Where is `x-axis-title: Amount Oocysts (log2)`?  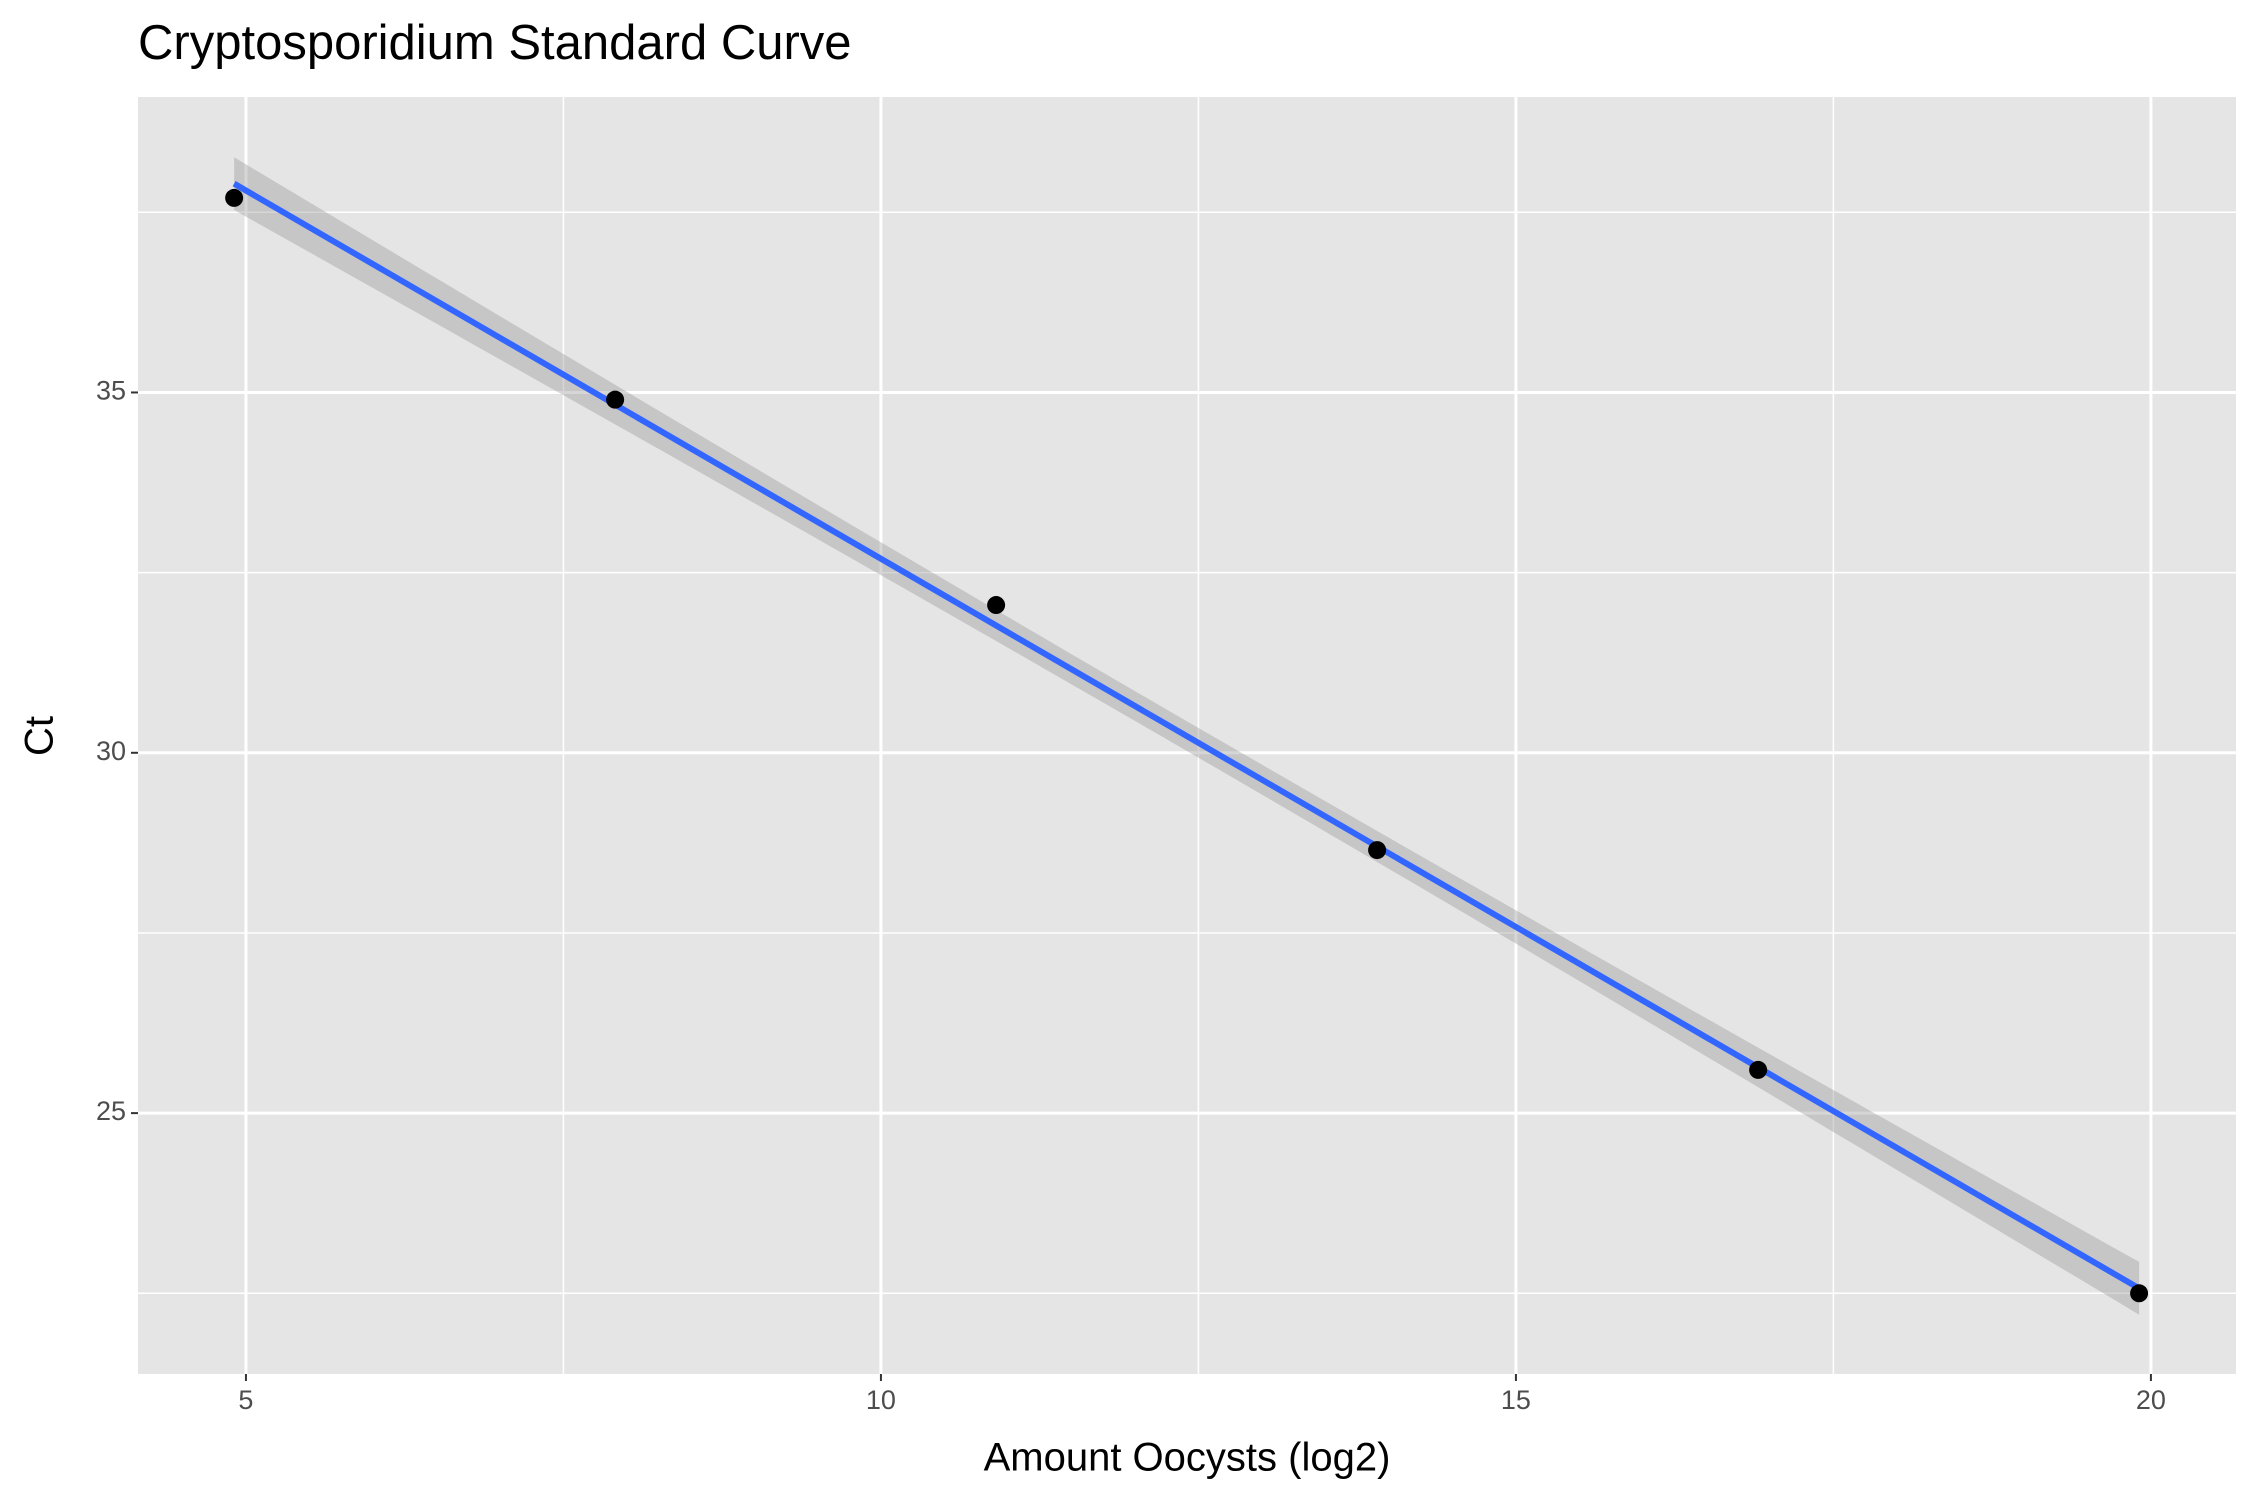
x-axis-title: Amount Oocysts (log2) is located at coordinates (1187, 1458).